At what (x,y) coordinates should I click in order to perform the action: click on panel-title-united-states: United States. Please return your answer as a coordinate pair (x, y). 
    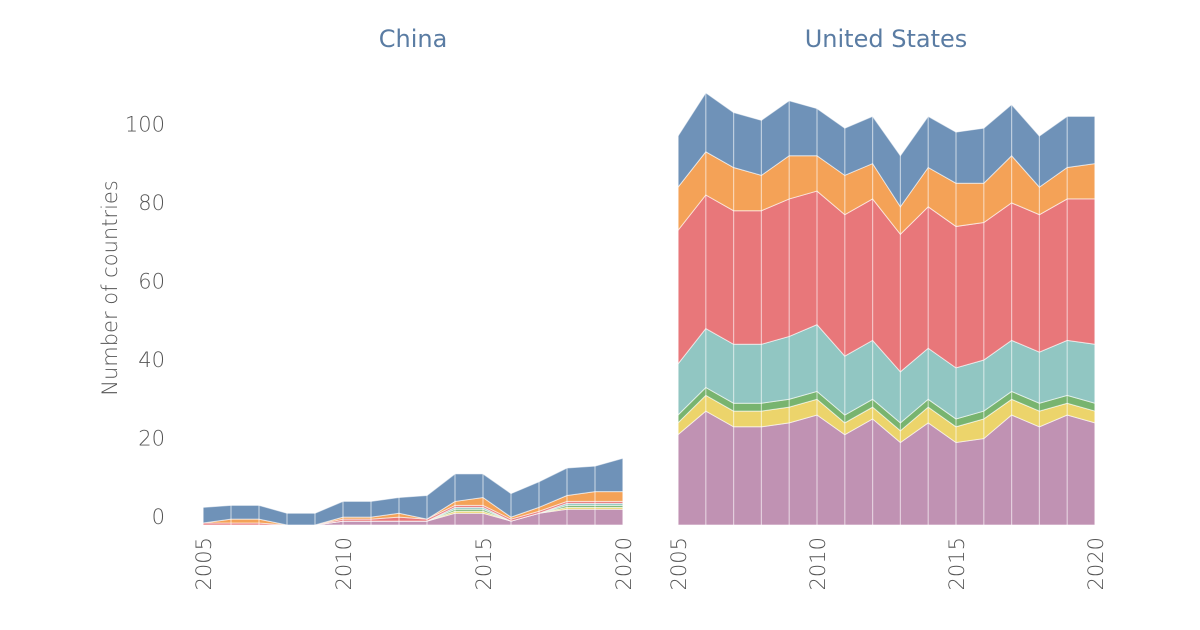
    Looking at the image, I should click on (886, 39).